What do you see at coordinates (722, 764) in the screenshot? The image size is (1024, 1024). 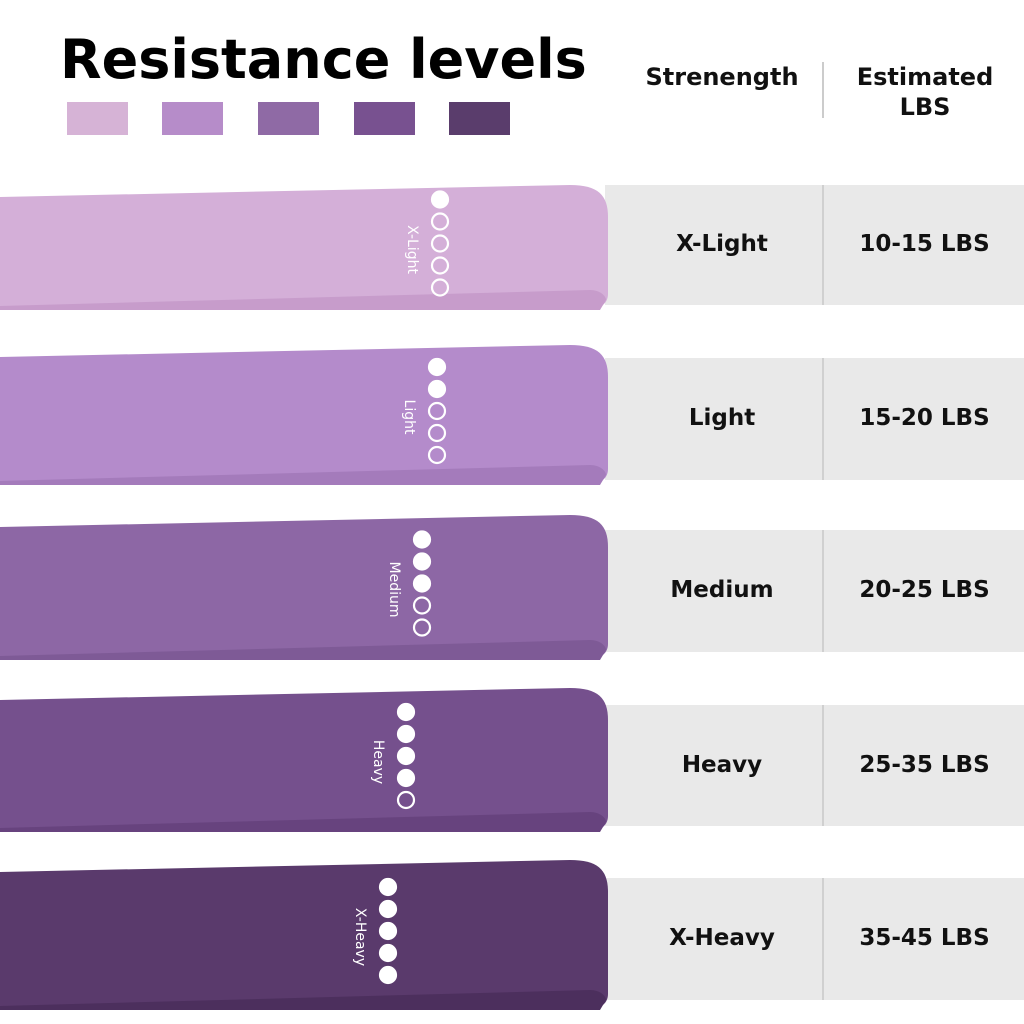 I see `strength: Heavy` at bounding box center [722, 764].